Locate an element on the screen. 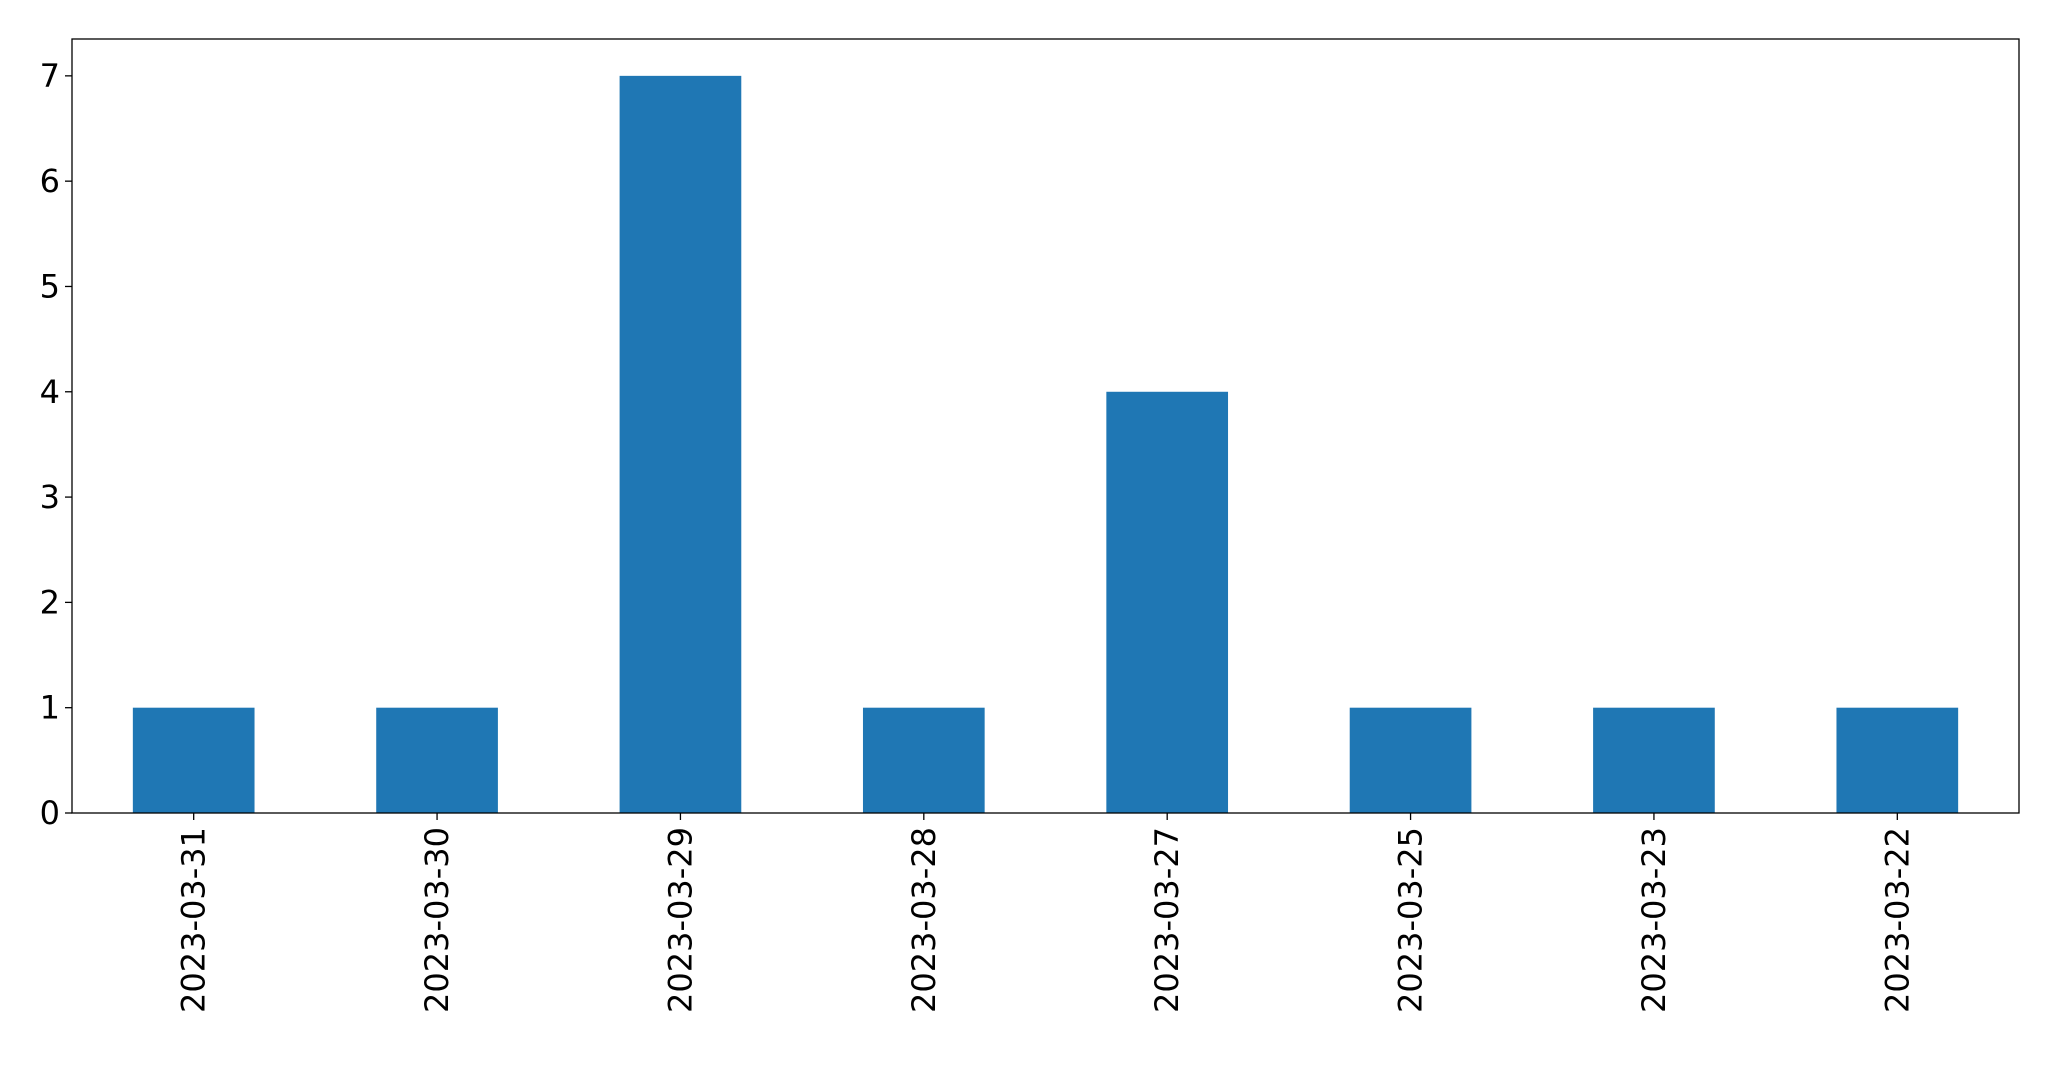  y-tick-label: 6 is located at coordinates (50, 181).